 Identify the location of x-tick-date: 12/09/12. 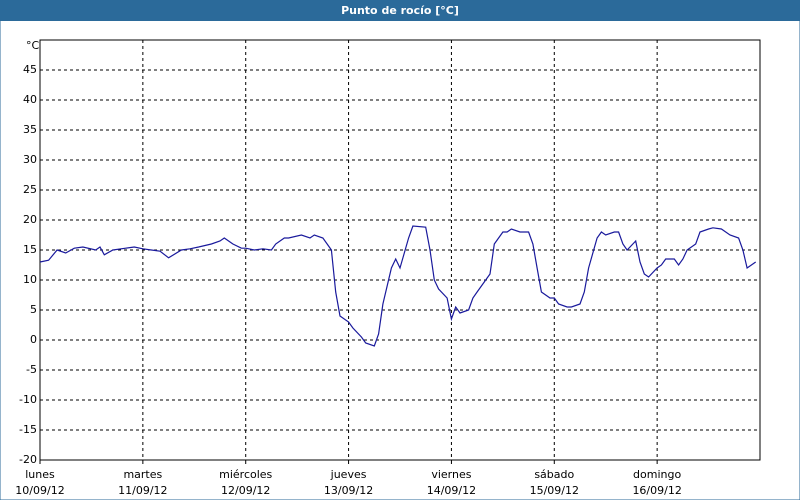
(245, 490).